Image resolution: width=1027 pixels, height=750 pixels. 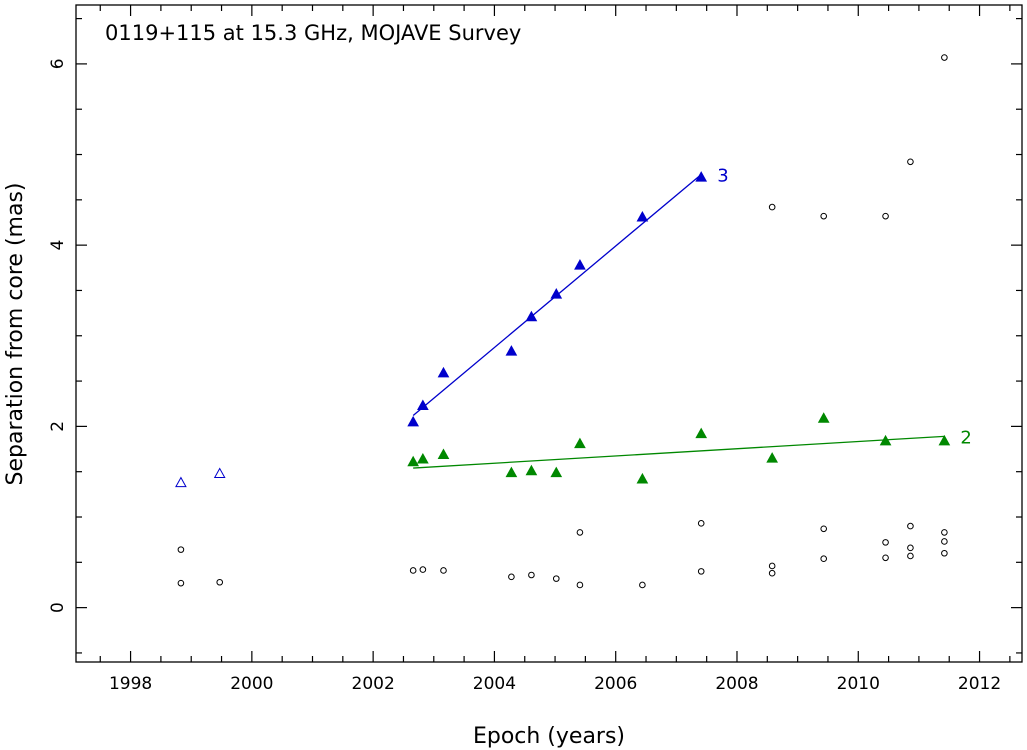 What do you see at coordinates (130, 684) in the screenshot?
I see `x-tick-label: 1998` at bounding box center [130, 684].